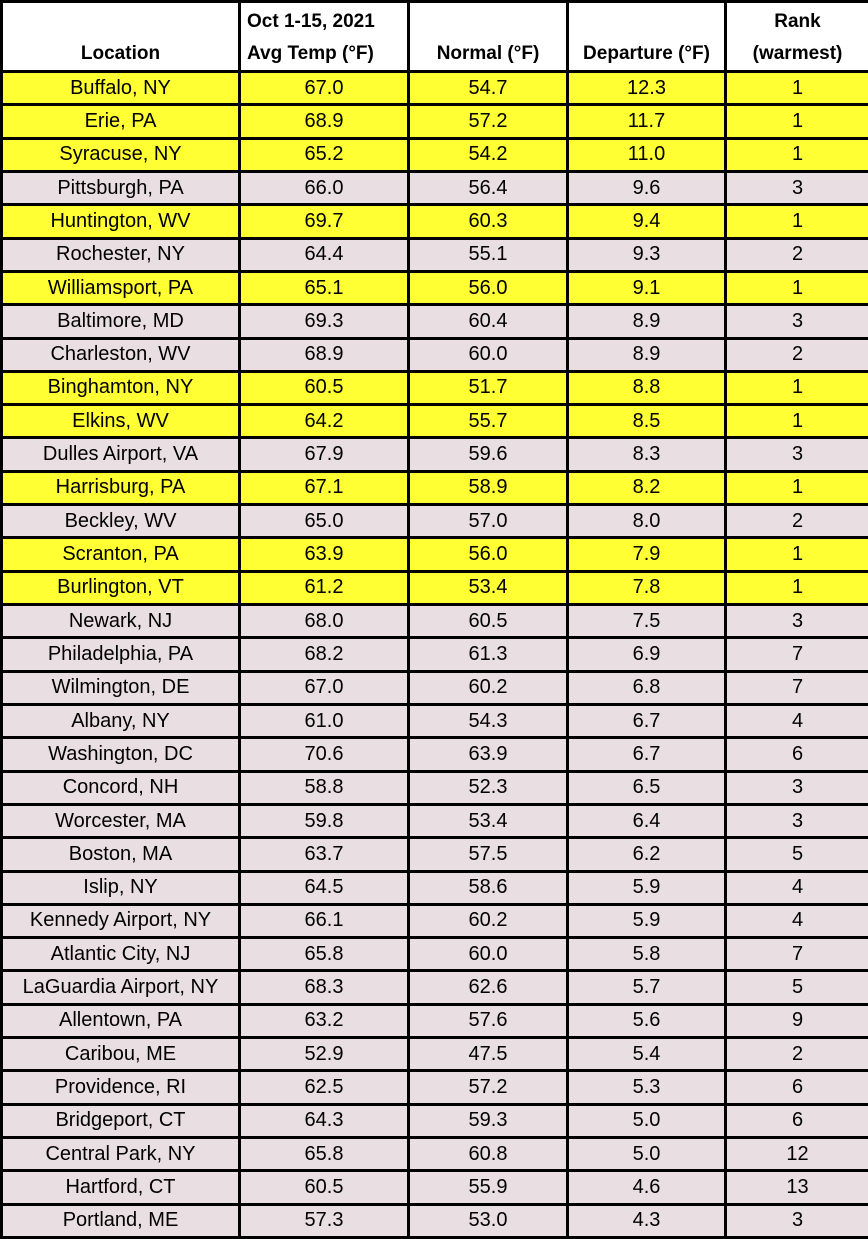 This screenshot has height=1239, width=868. What do you see at coordinates (324, 687) in the screenshot?
I see `cell-avg-temp: 67.0` at bounding box center [324, 687].